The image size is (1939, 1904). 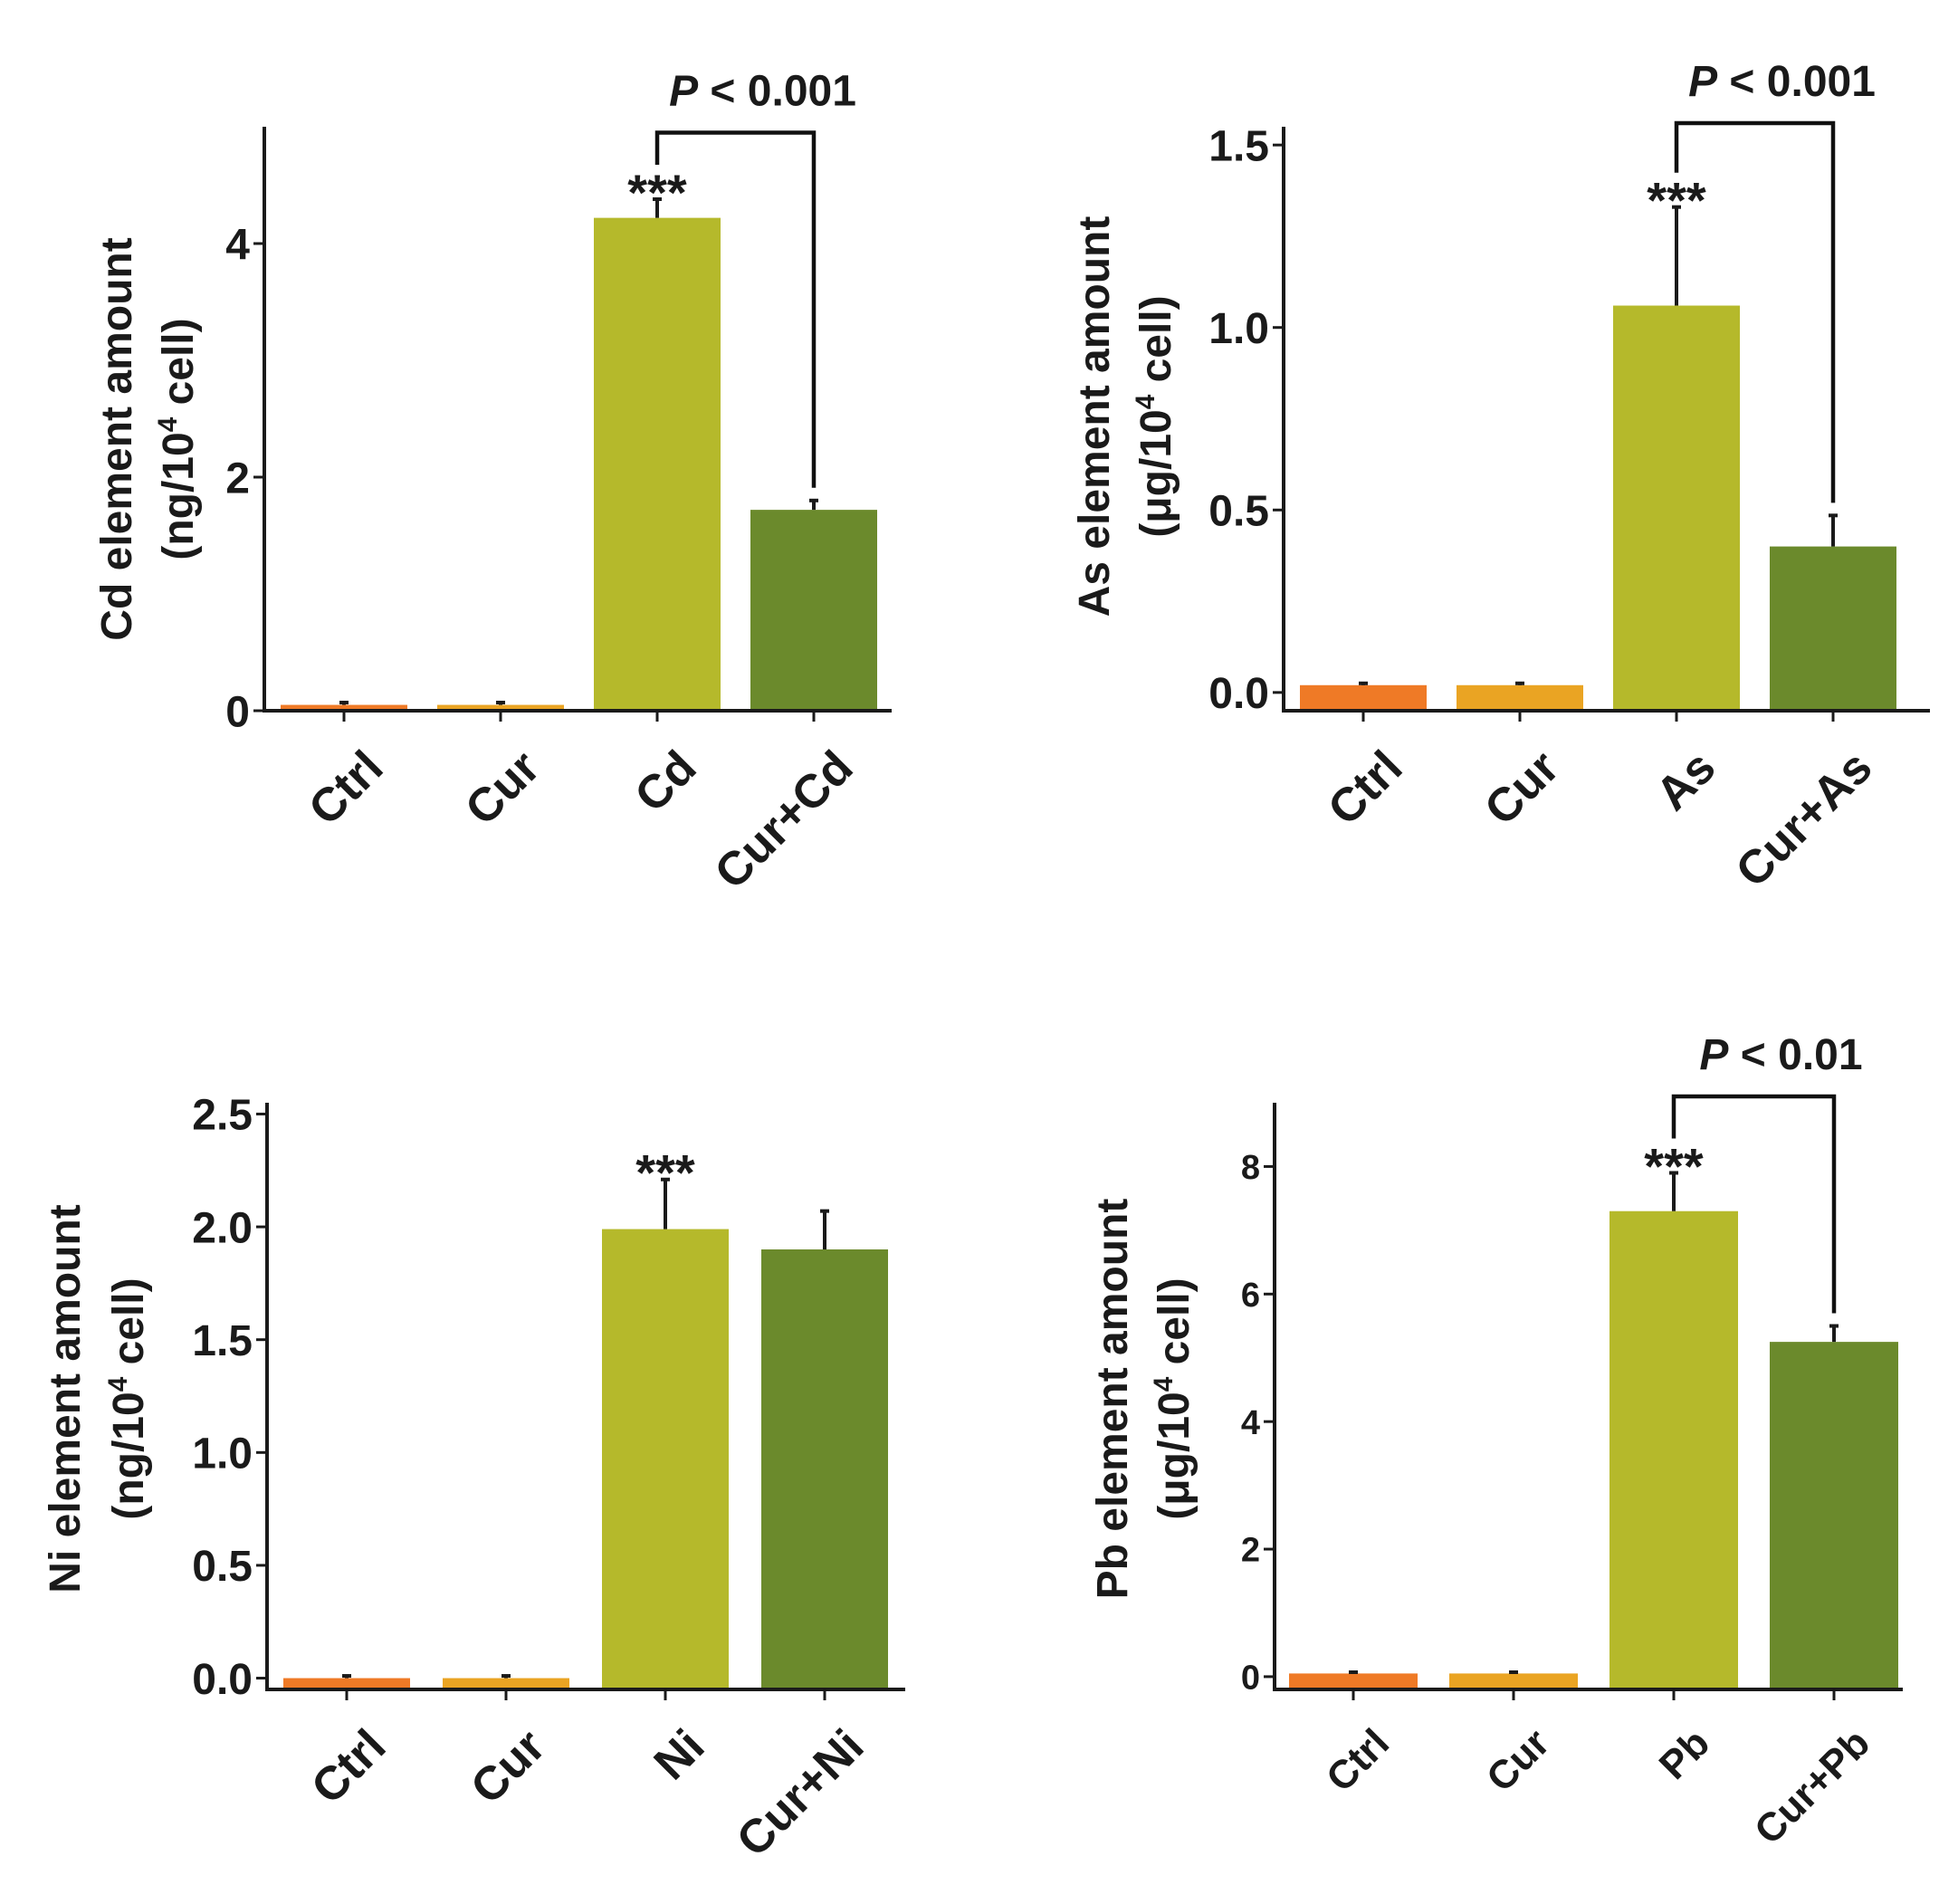 What do you see at coordinates (1795, 1055) in the screenshot?
I see `p-value-threshold: < 0.01` at bounding box center [1795, 1055].